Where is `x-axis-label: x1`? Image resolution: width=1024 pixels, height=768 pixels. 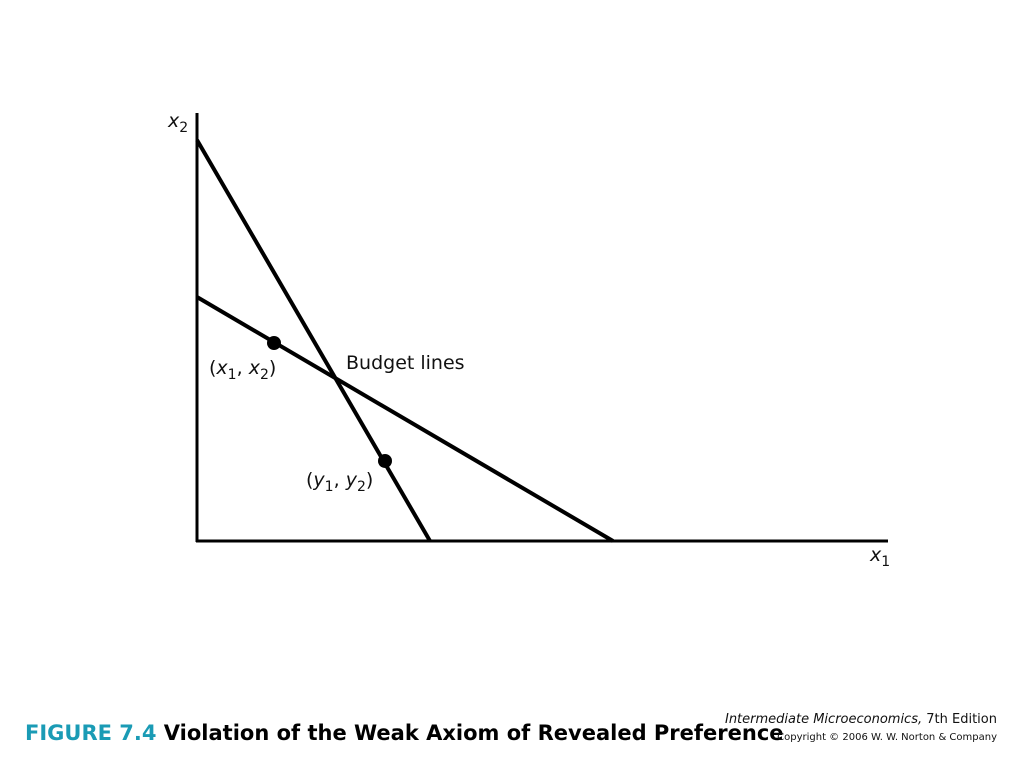 x-axis-label: x1 is located at coordinates (879, 557).